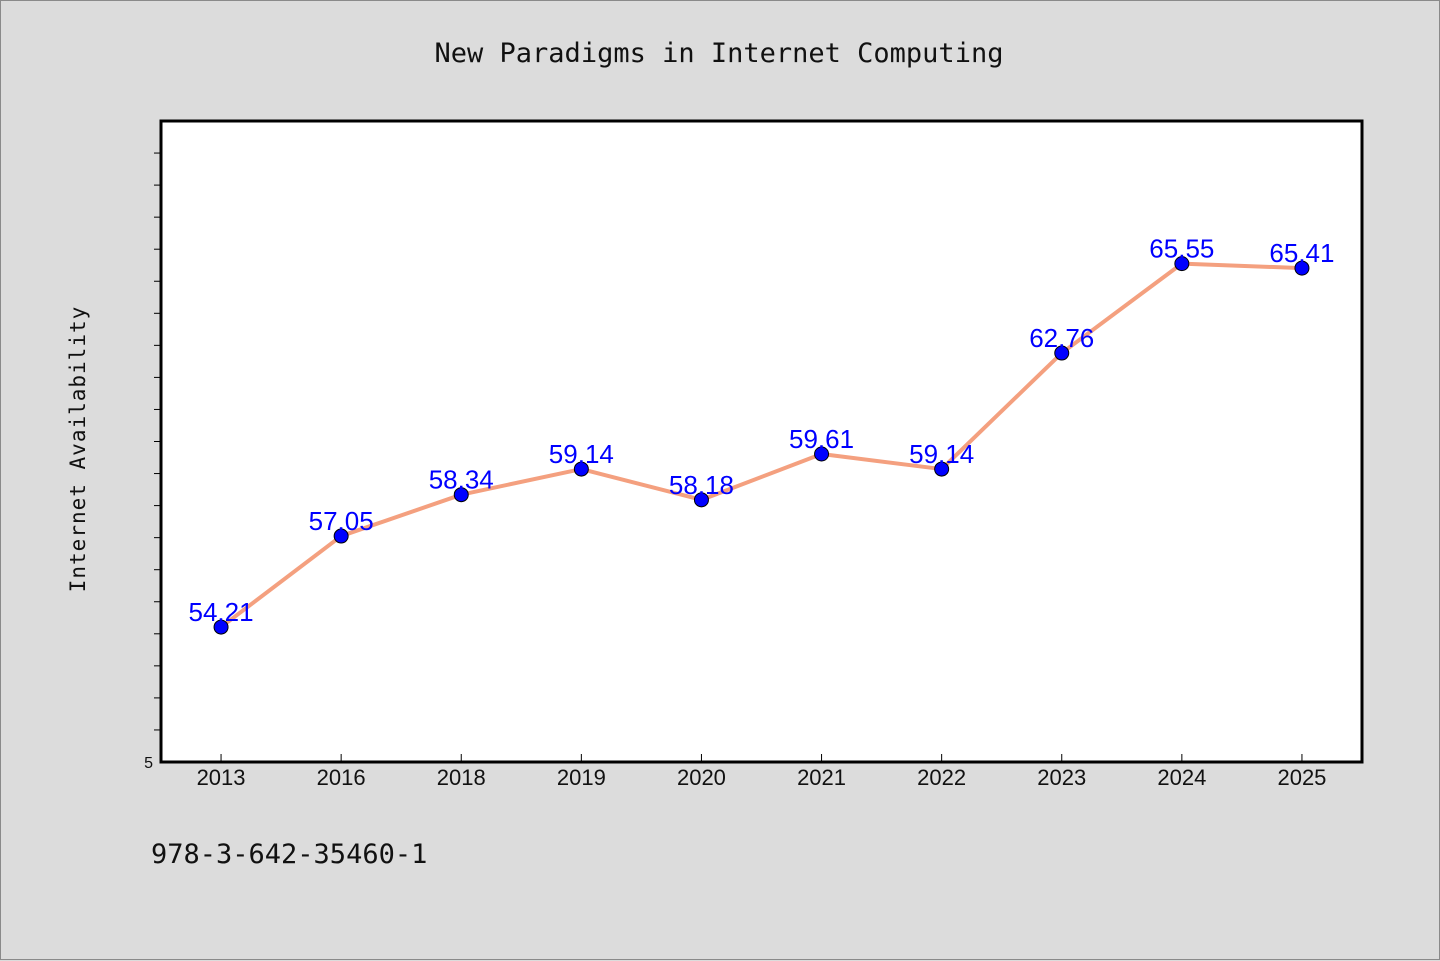 The width and height of the screenshot is (1440, 961). What do you see at coordinates (341, 521) in the screenshot?
I see `data-label: 57.05` at bounding box center [341, 521].